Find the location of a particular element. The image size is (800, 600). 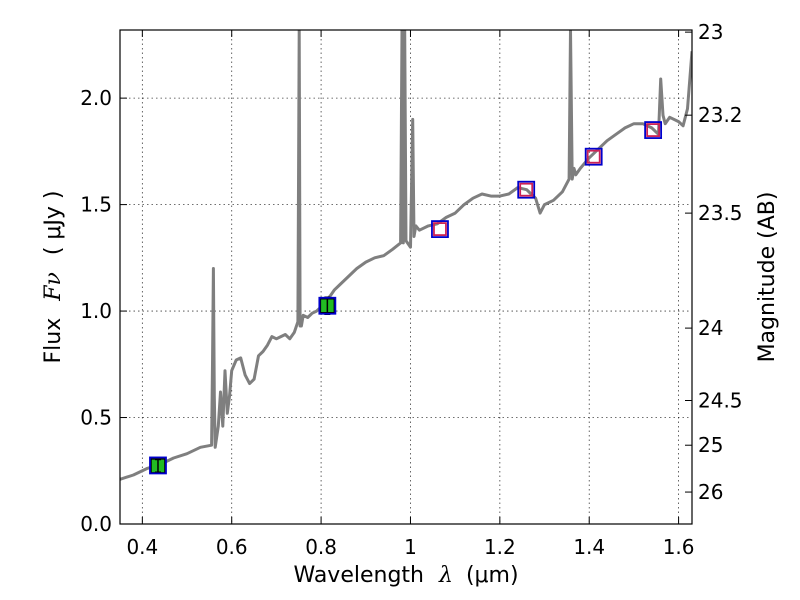

y-tick-label: 1.5 is located at coordinates (96, 205).